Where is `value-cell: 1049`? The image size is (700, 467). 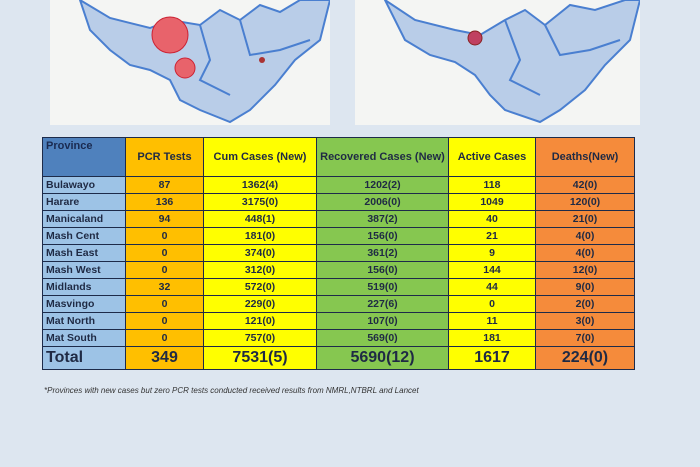 value-cell: 1049 is located at coordinates (492, 202).